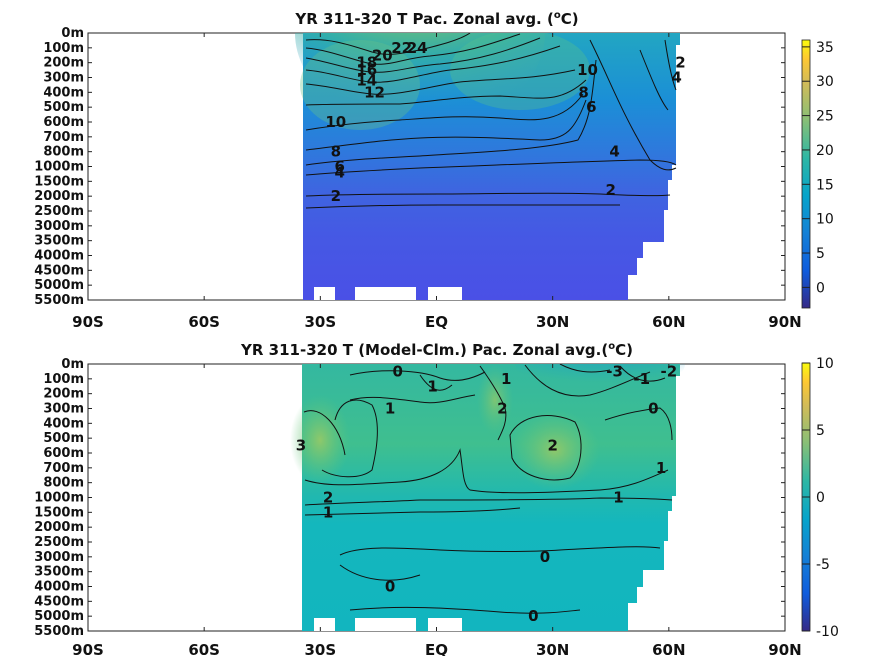  What do you see at coordinates (366, 80) in the screenshot?
I see `contour-label: 14` at bounding box center [366, 80].